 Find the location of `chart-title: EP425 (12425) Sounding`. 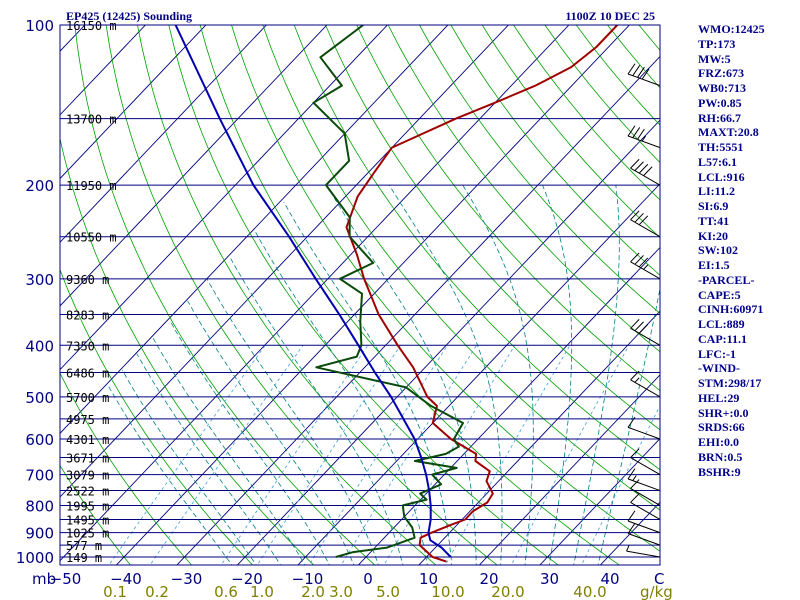

chart-title: EP425 (12425) Sounding is located at coordinates (129, 16).